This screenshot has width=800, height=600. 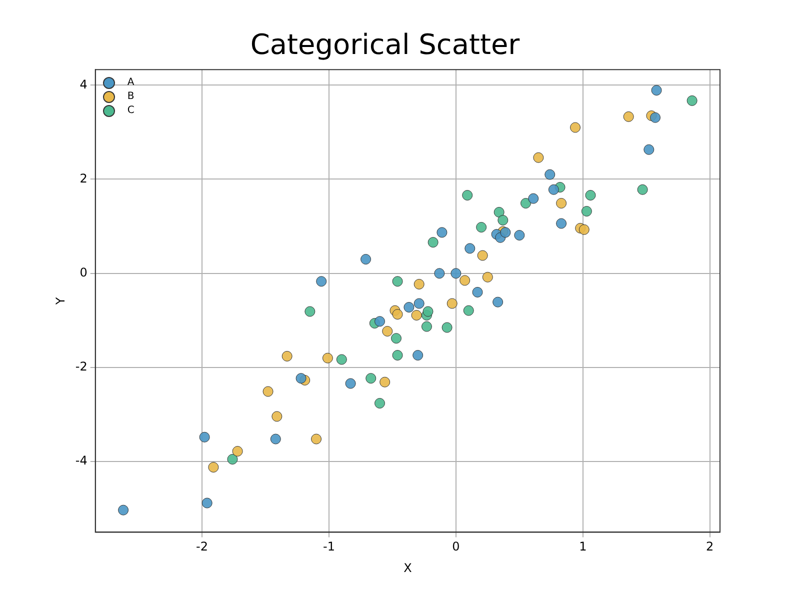 What do you see at coordinates (408, 567) in the screenshot?
I see `x-axis-title: X` at bounding box center [408, 567].